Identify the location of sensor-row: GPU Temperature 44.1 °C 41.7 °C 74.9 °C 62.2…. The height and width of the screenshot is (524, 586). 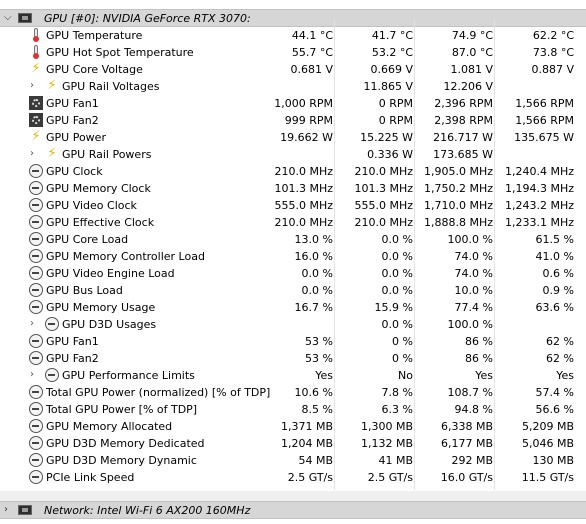
(293, 35).